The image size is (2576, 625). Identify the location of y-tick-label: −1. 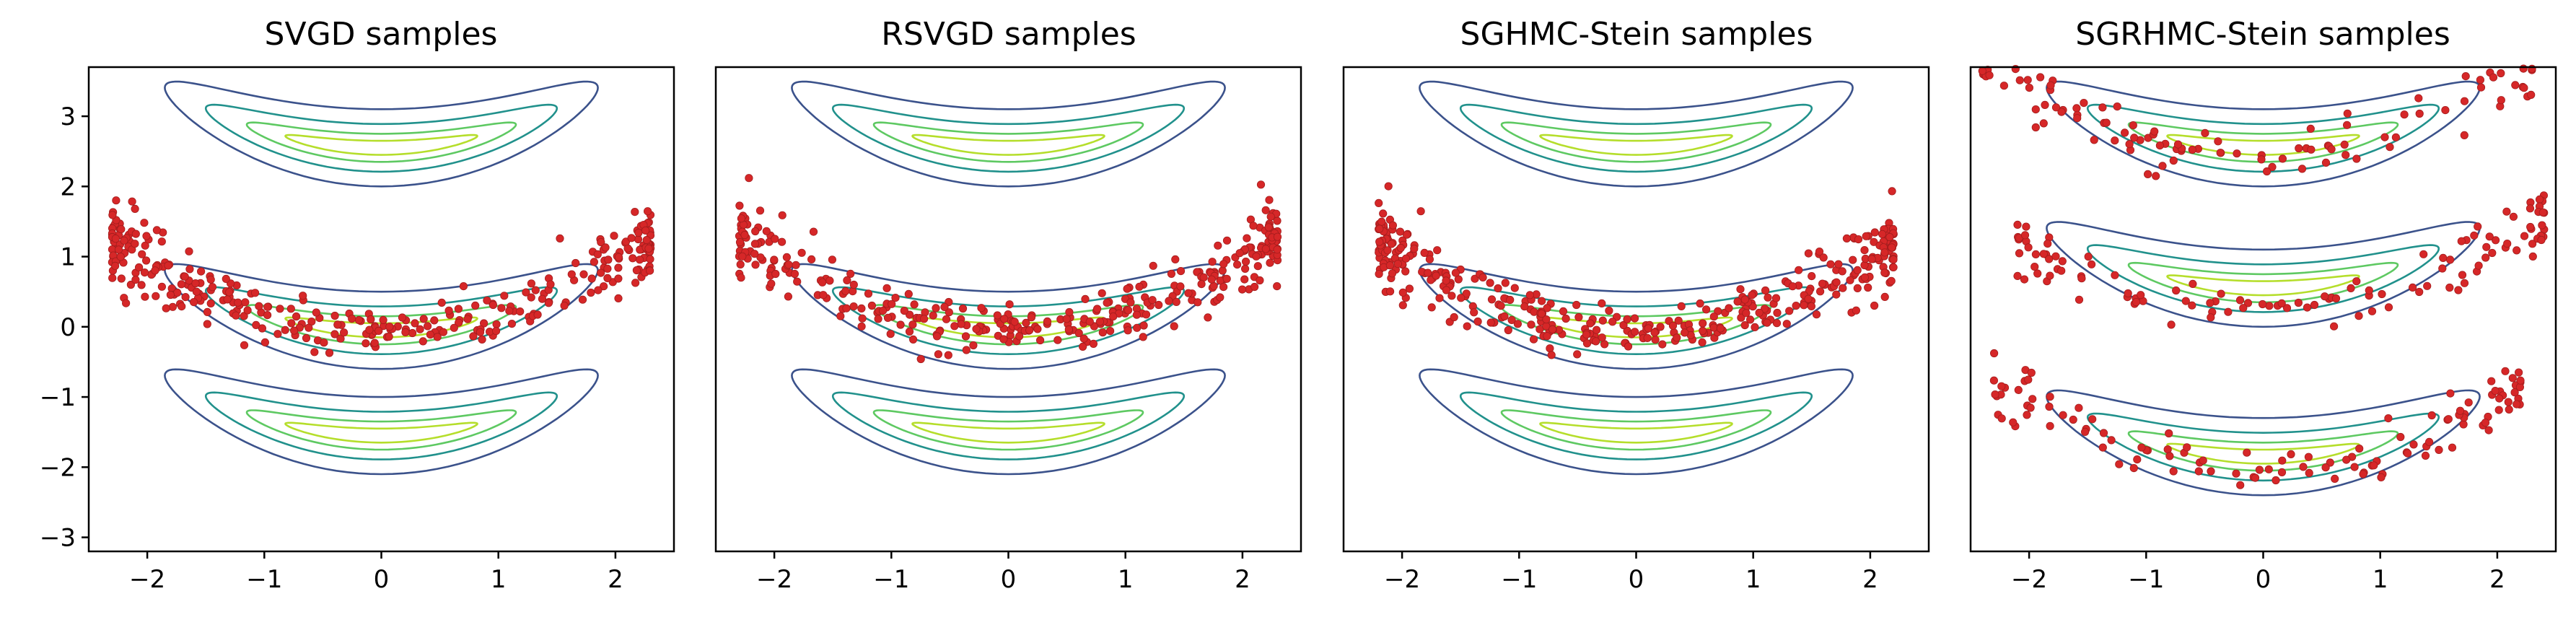
(58, 397).